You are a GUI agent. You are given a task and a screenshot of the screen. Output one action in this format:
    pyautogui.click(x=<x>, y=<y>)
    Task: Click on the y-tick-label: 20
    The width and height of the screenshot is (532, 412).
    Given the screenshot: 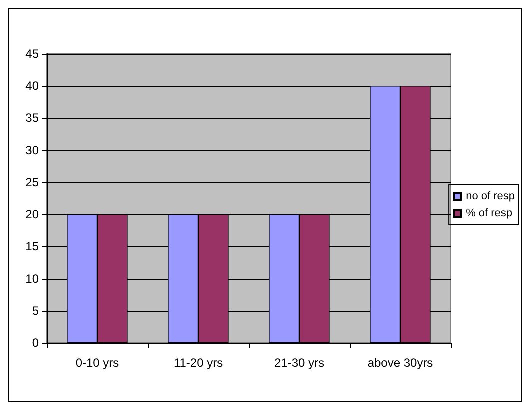 What is the action you would take?
    pyautogui.click(x=33, y=215)
    